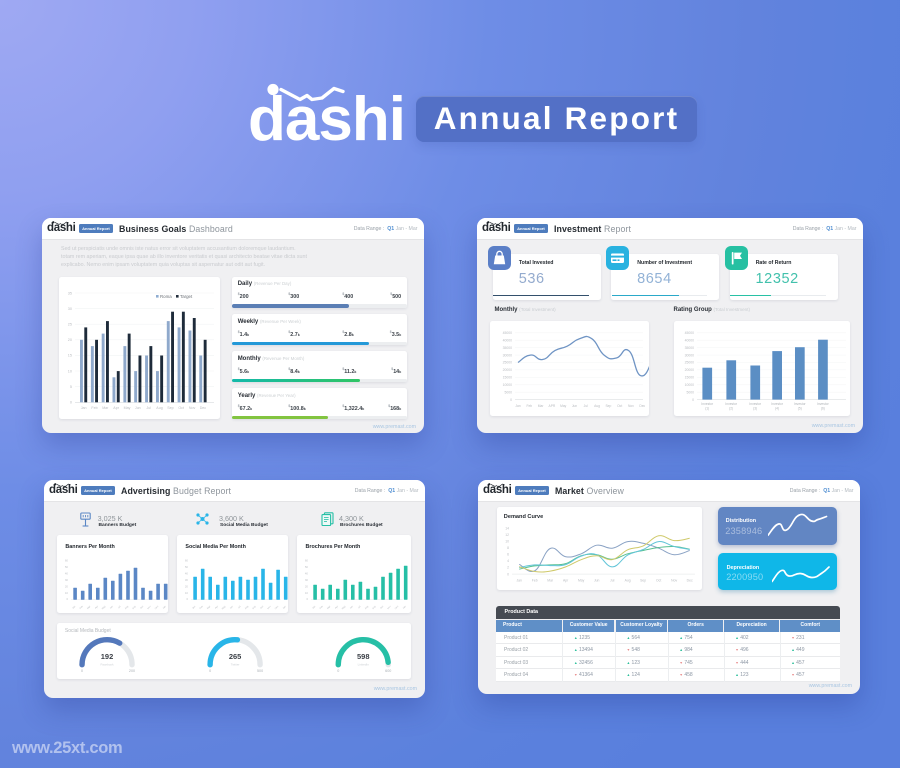  What do you see at coordinates (107, 656) in the screenshot?
I see `svg-text: 192` at bounding box center [107, 656].